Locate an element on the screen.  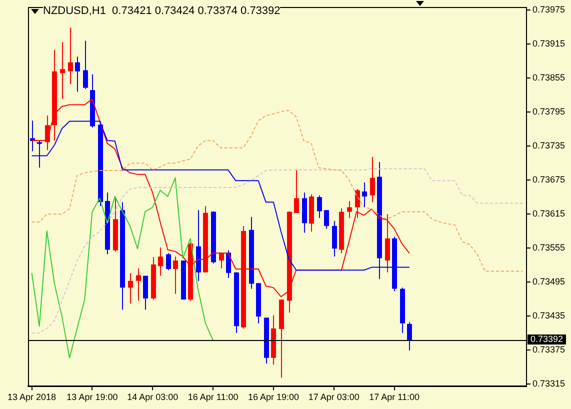
x-tick-label: 14 Apr 03:00 is located at coordinates (152, 397).